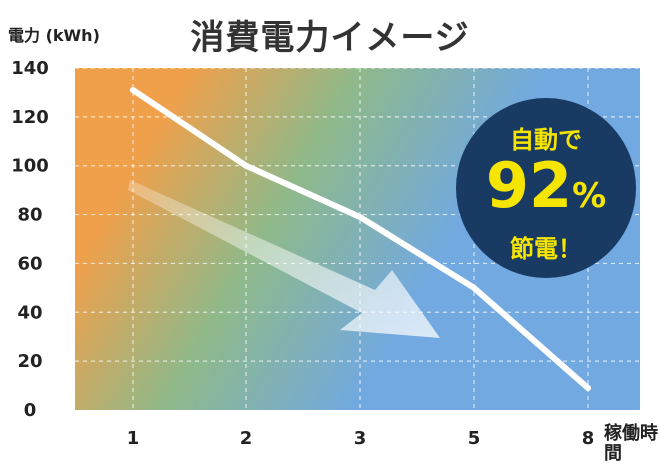 This screenshot has height=470, width=660. What do you see at coordinates (246, 438) in the screenshot?
I see `x-tick-label: 2` at bounding box center [246, 438].